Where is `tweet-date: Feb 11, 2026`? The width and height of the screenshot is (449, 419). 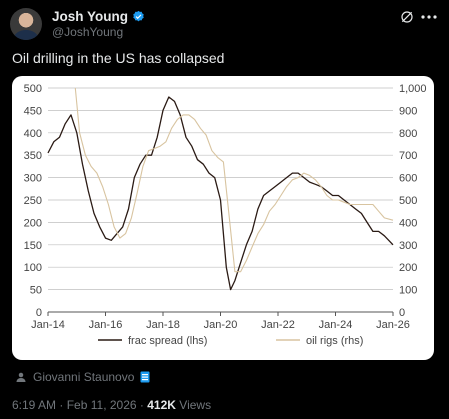 tweet-date: Feb 11, 2026 is located at coordinates (101, 405).